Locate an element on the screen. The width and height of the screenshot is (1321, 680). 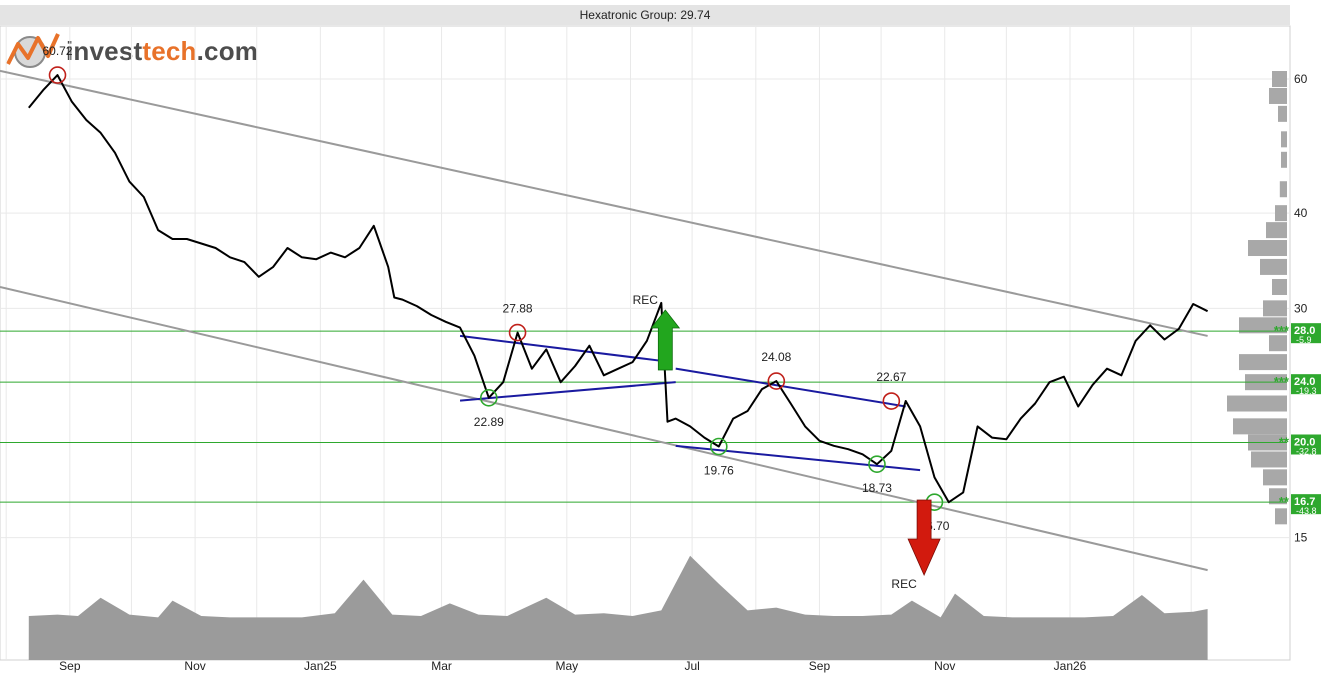
buy-signal-arrow is located at coordinates (665, 340).